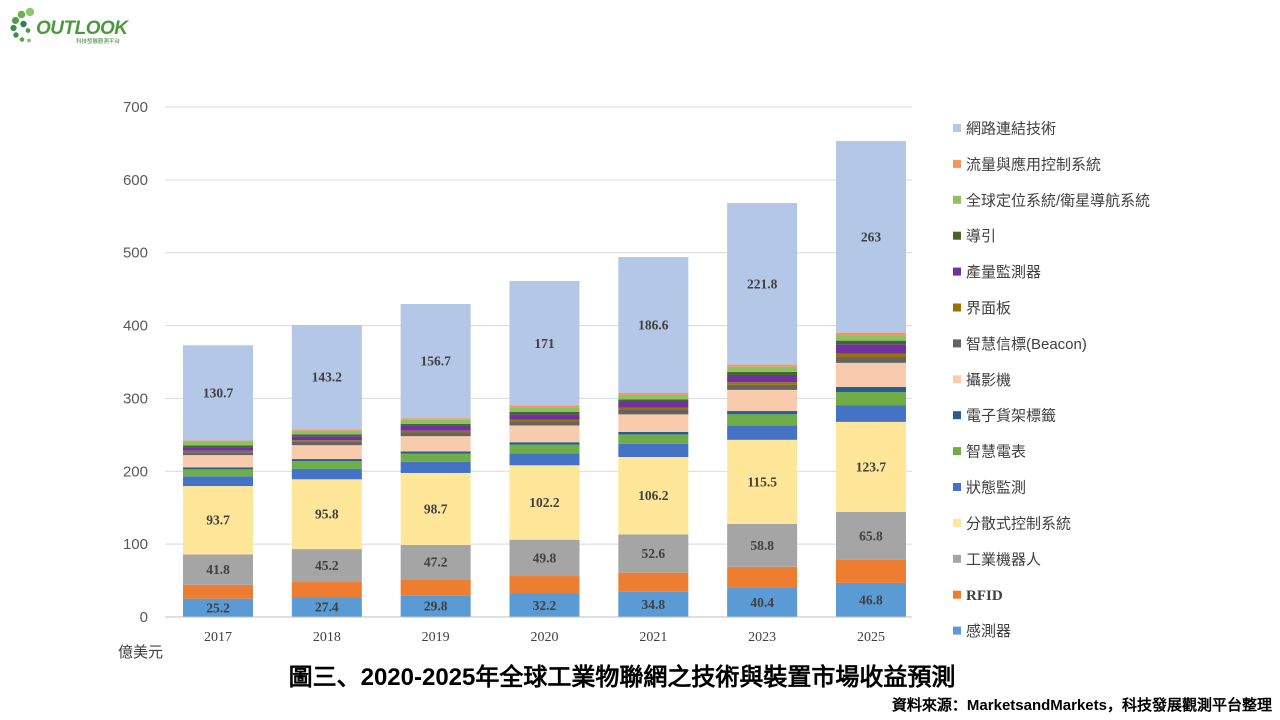  I want to click on data-label: 106.2, so click(653, 495).